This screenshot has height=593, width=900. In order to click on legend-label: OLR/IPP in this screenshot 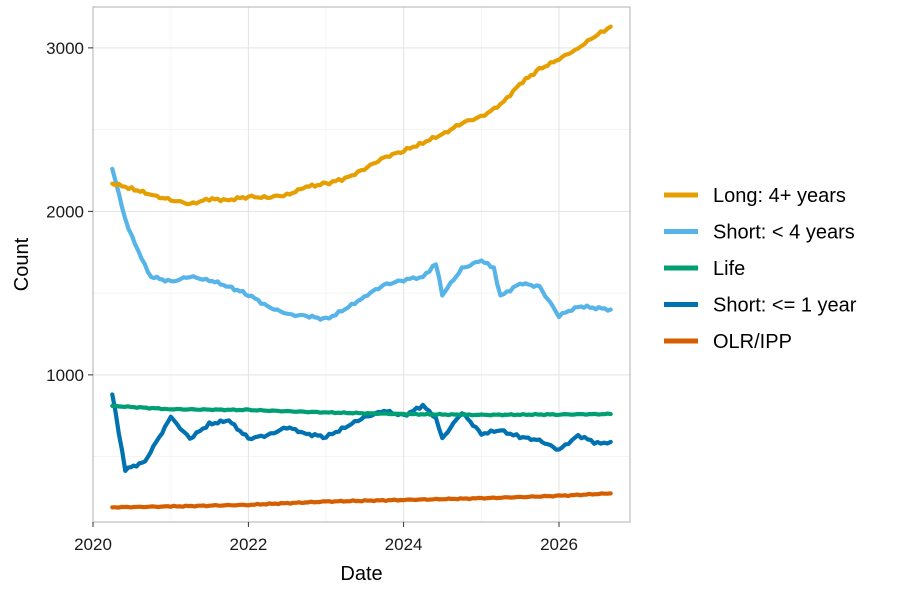, I will do `click(752, 342)`.